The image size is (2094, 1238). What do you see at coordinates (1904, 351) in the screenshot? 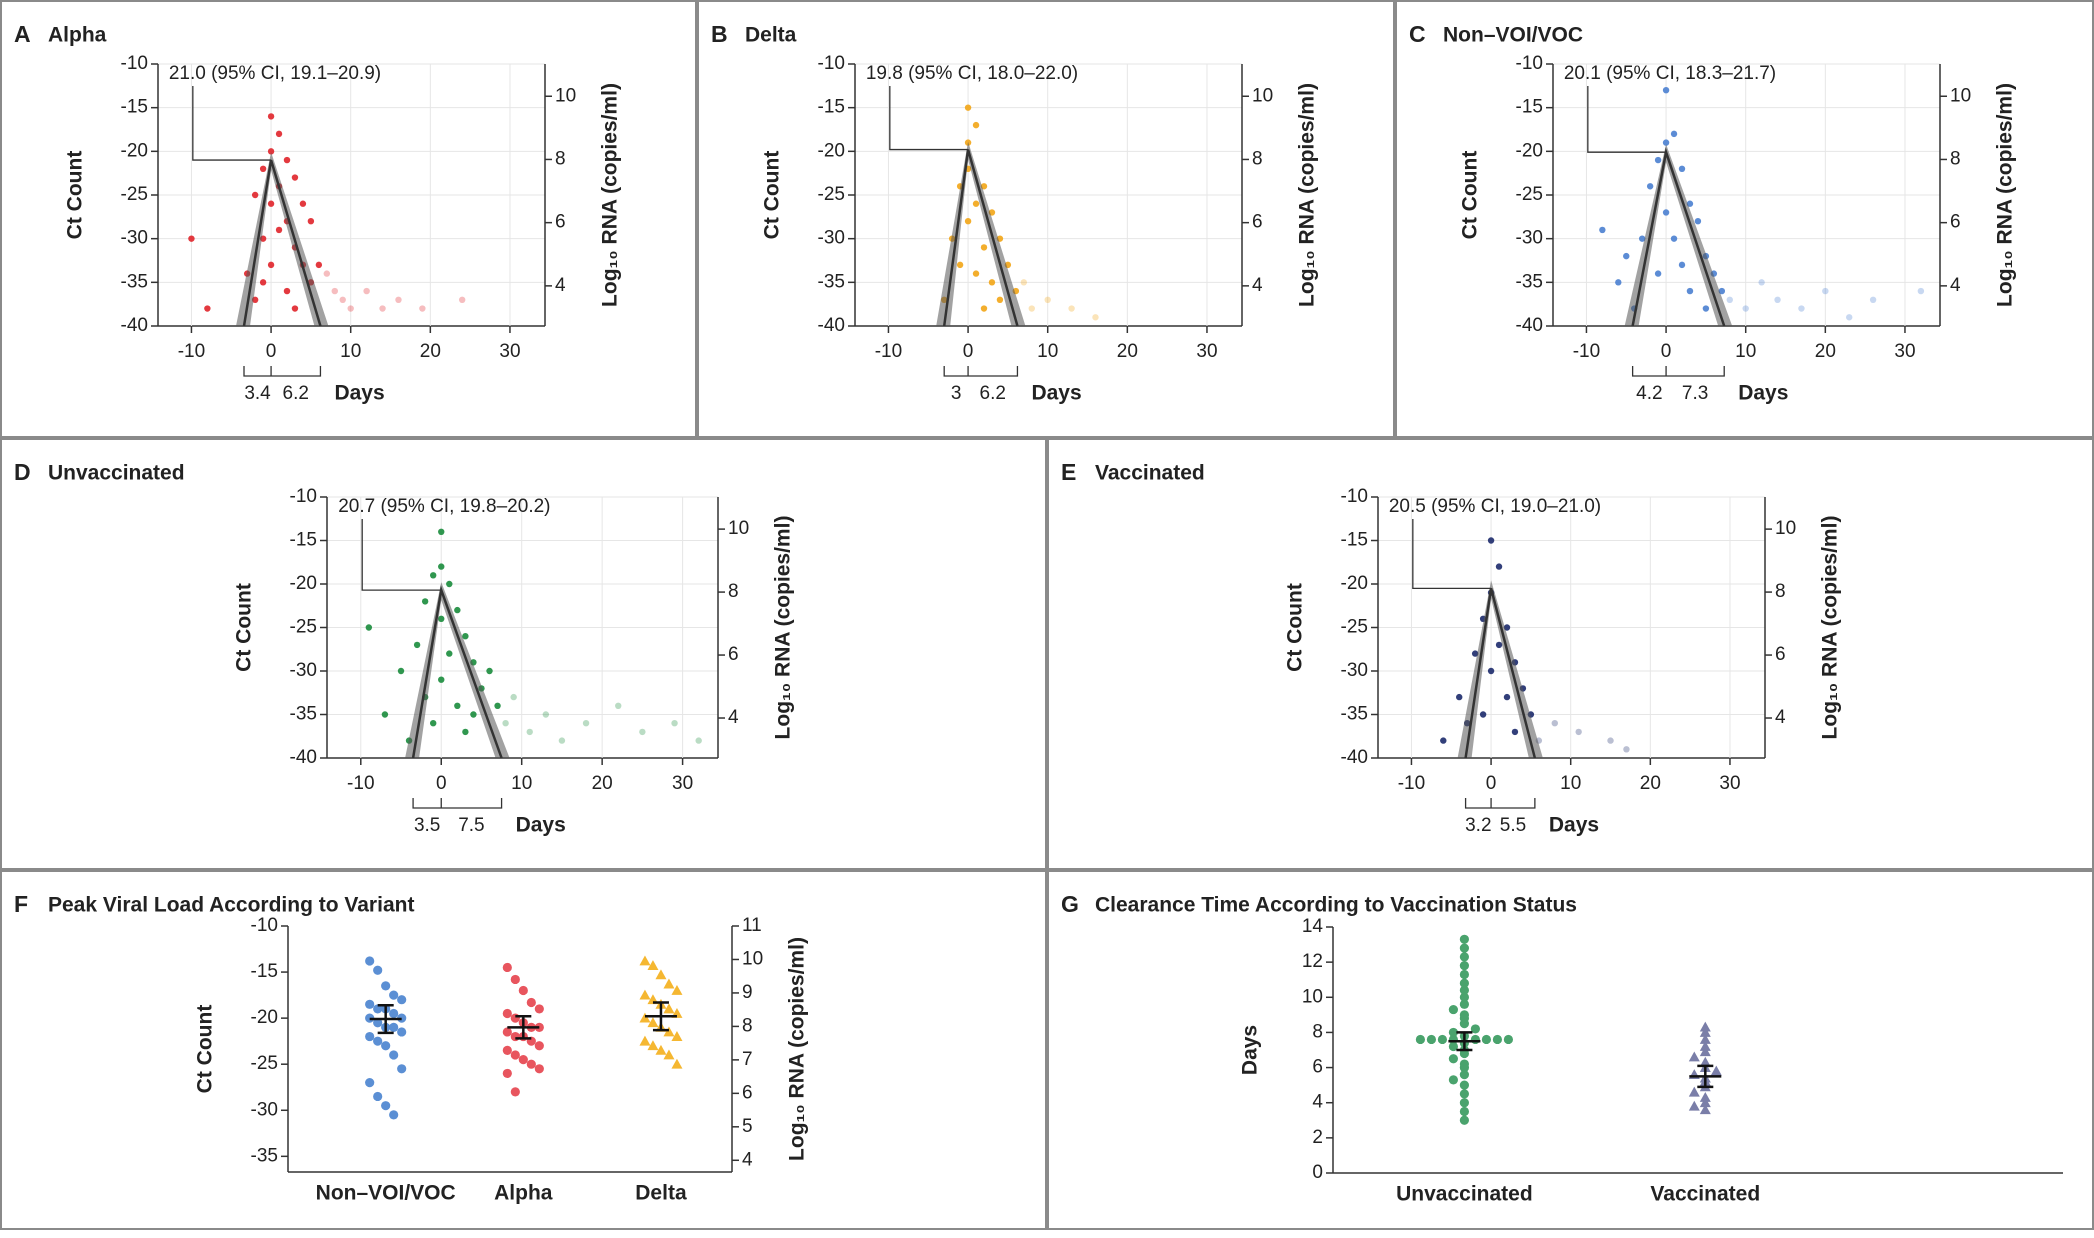
I see `x-tick-label: 30` at bounding box center [1904, 351].